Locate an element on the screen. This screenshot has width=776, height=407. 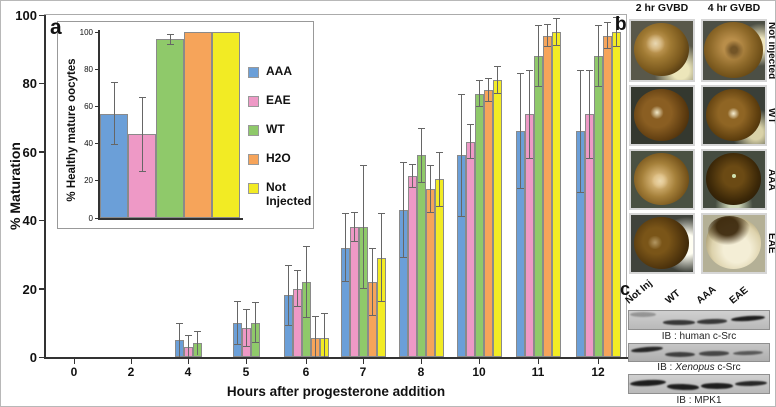
y-tick-label: 40 is located at coordinates (29, 221).